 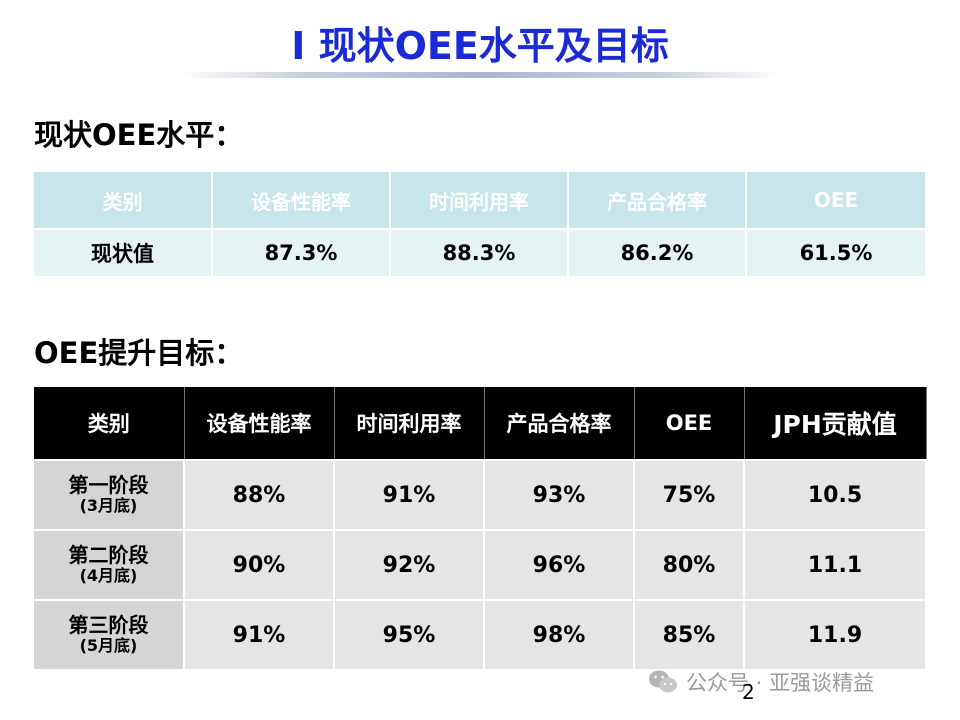 I want to click on table-row: 现状值 87.3% 88.3% 86.2% 61.5%, so click(x=480, y=252).